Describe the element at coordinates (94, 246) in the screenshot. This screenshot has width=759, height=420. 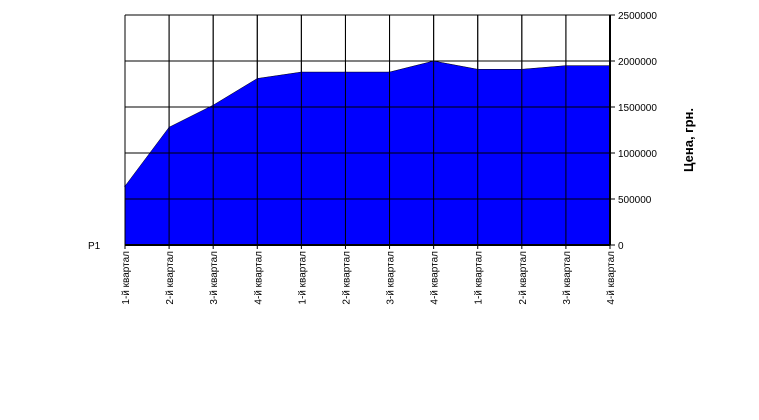
I see `series-label: Р1` at that location.